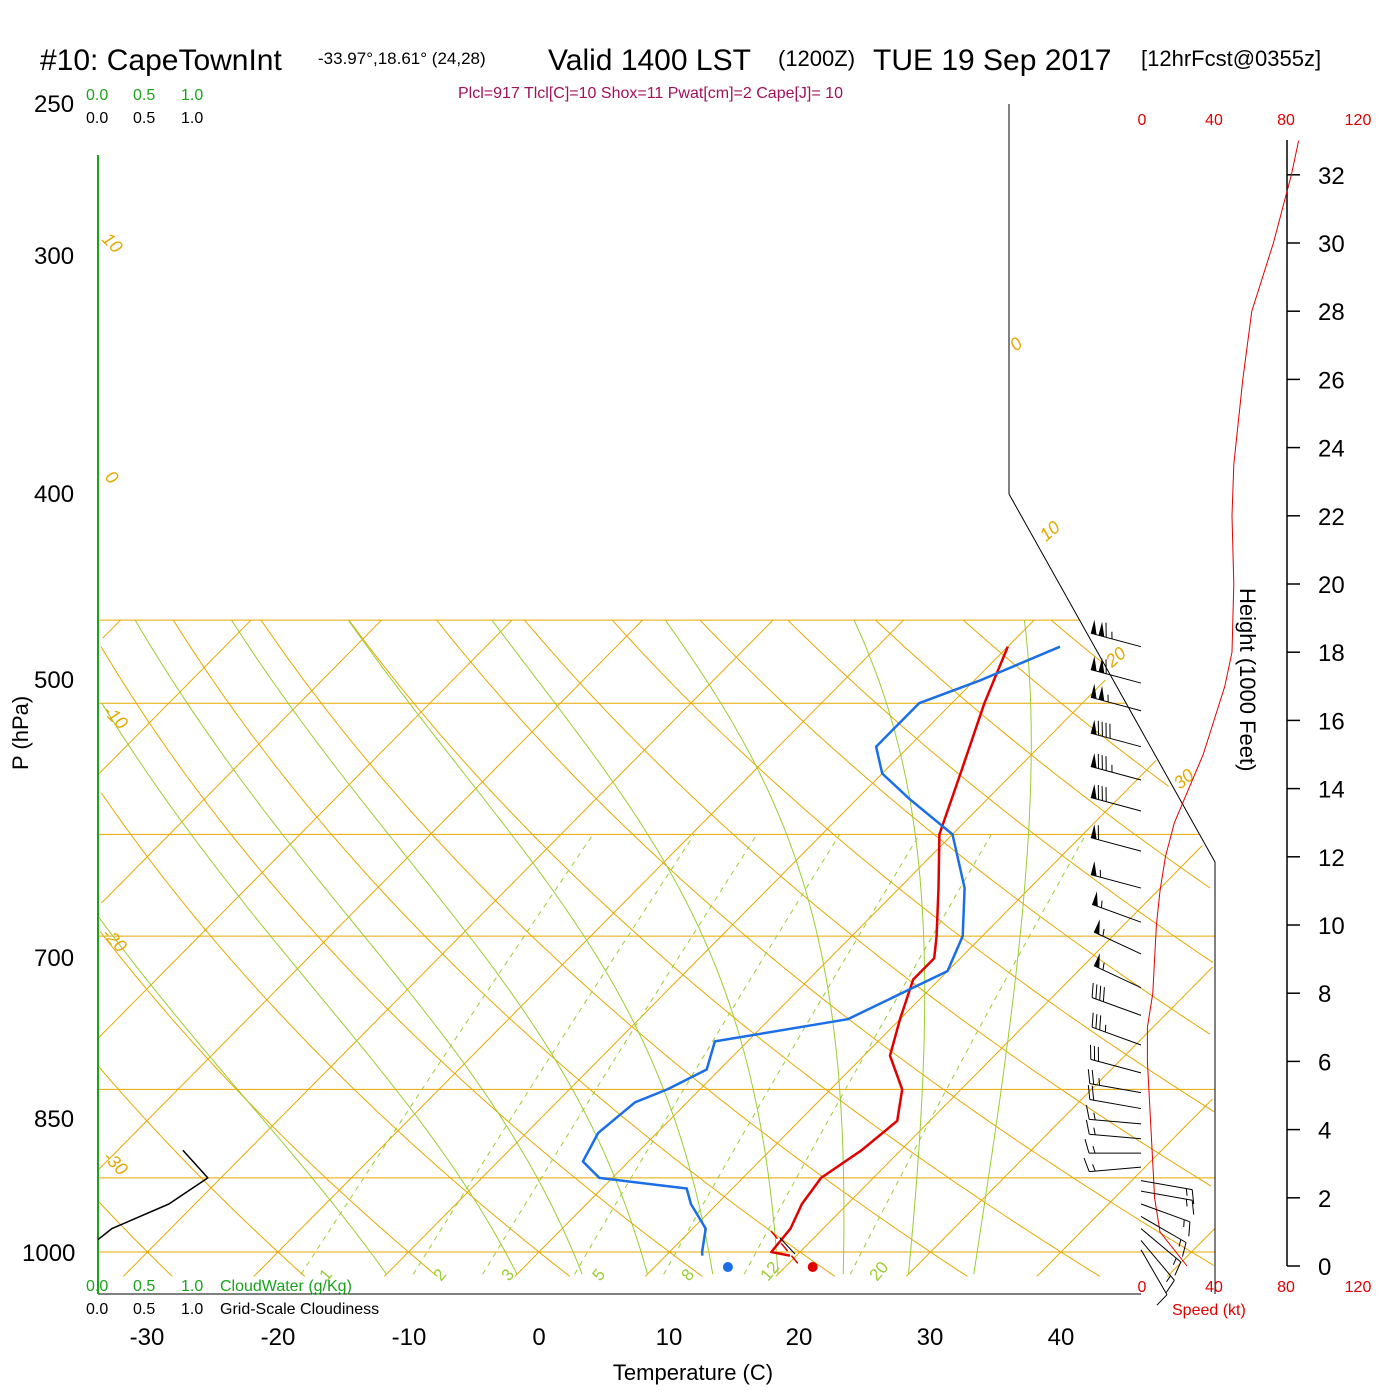  What do you see at coordinates (161, 60) in the screenshot?
I see `station-title: #10: CapeTownInt` at bounding box center [161, 60].